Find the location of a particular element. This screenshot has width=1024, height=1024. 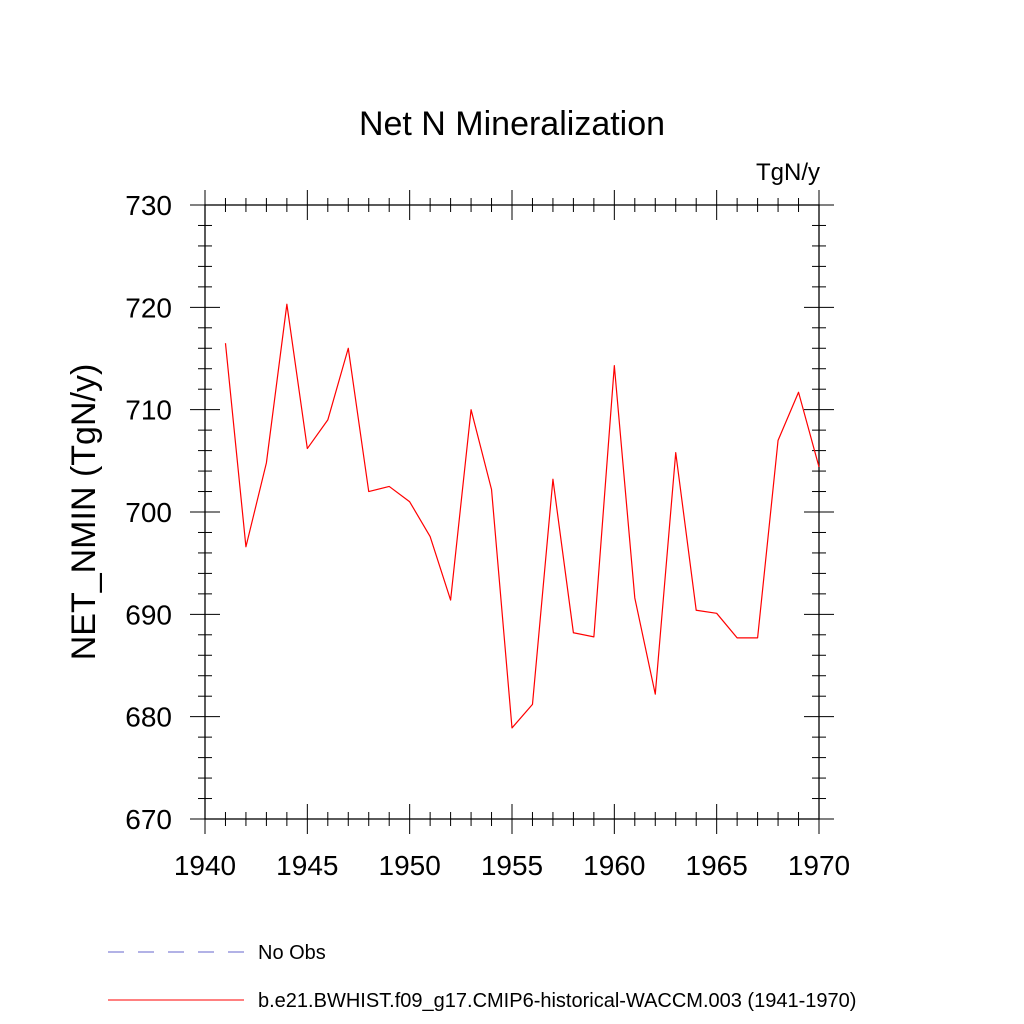

units-label: TgN/y is located at coordinates (788, 172).